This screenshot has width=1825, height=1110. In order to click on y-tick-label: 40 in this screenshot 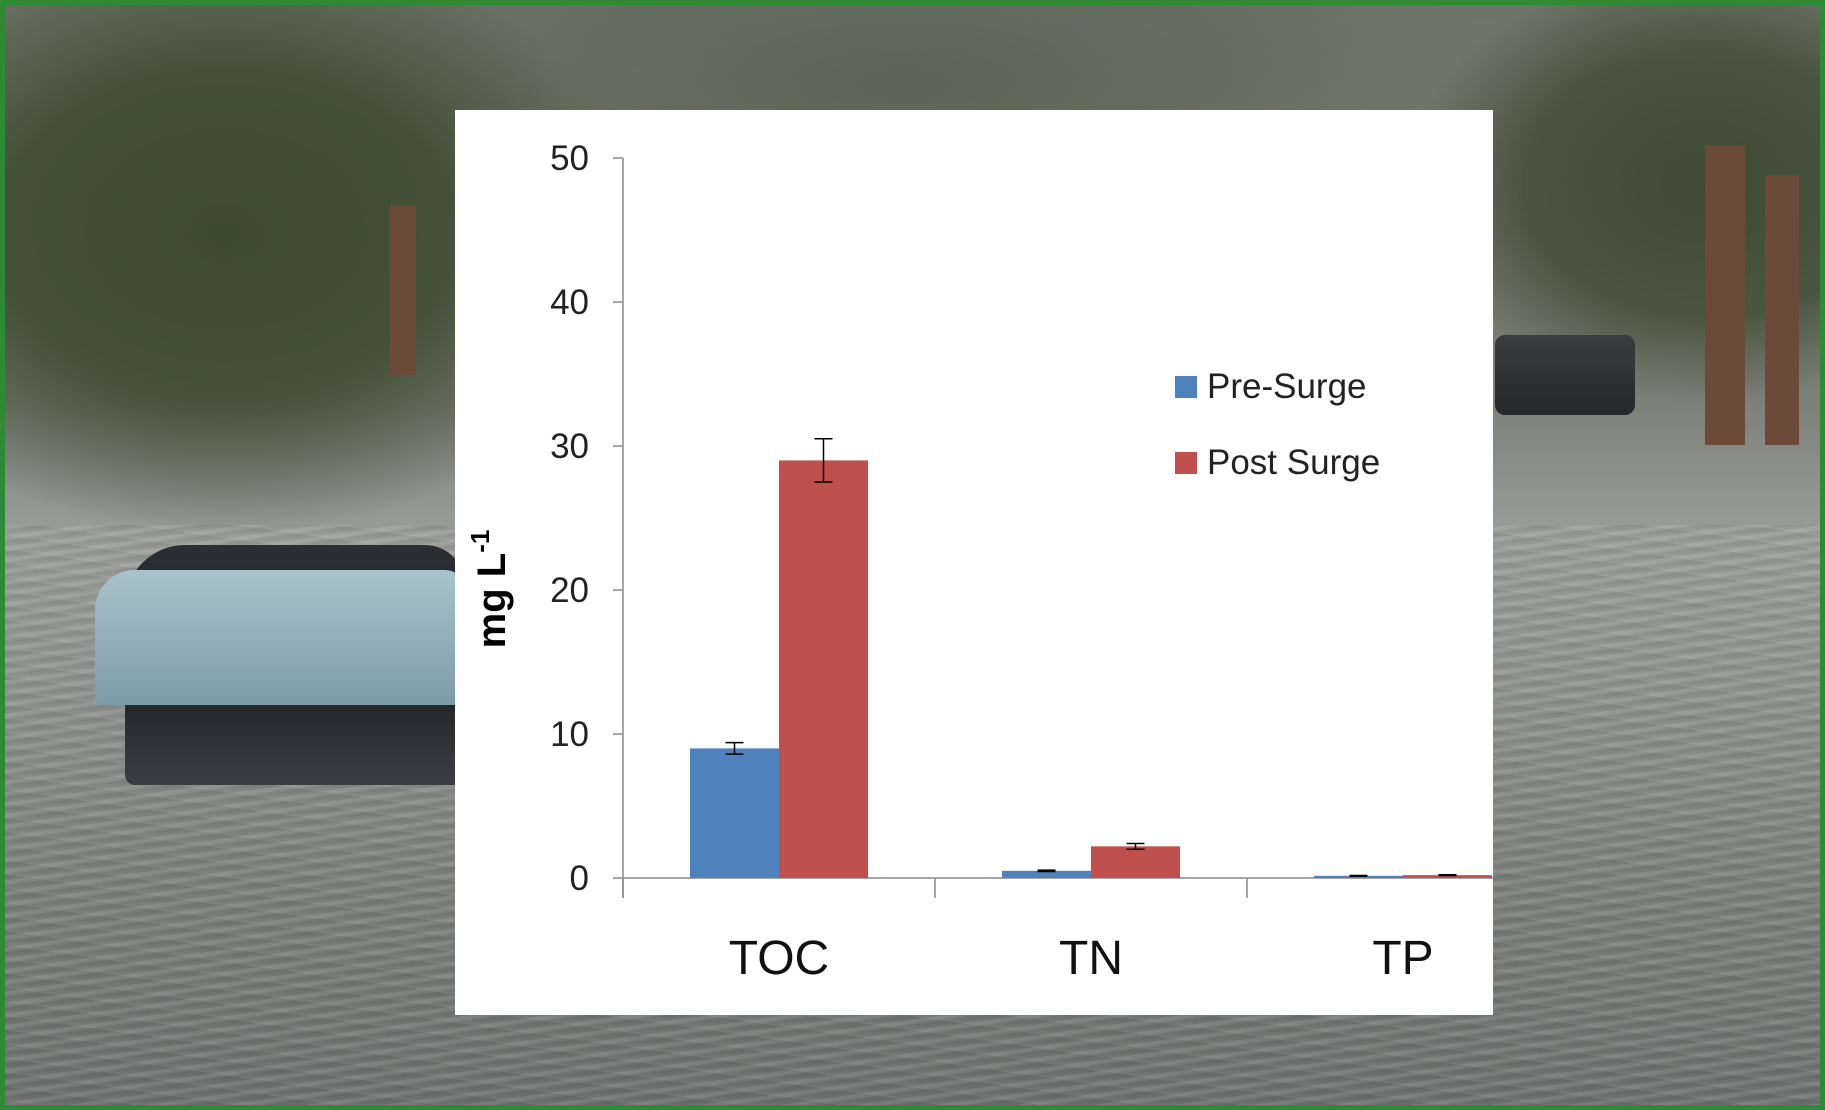, I will do `click(569, 302)`.